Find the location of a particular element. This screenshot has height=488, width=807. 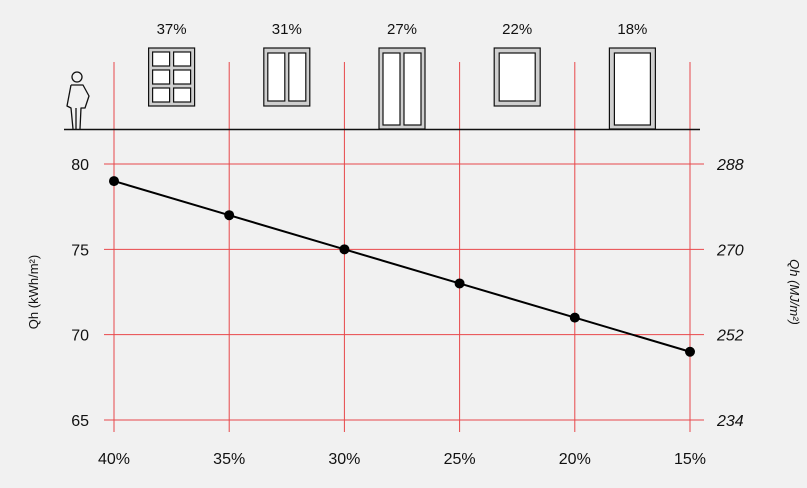

x-tick-label: 25% is located at coordinates (460, 459).